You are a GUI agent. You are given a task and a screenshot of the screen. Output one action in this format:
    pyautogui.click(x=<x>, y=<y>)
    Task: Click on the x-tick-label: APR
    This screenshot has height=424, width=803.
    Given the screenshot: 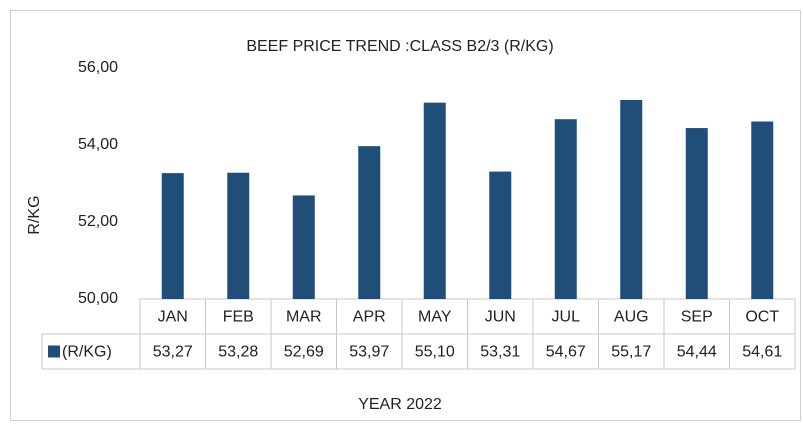 What is the action you would take?
    pyautogui.click(x=369, y=317)
    